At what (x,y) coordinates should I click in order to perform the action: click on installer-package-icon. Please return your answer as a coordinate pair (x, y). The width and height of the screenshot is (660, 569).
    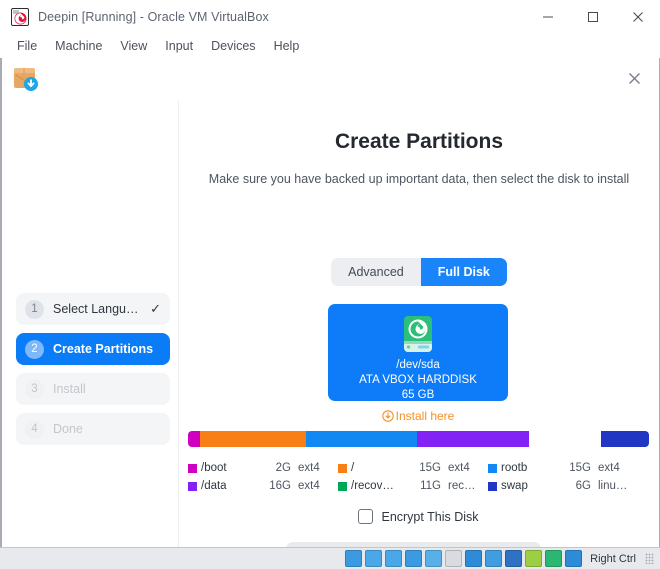
    Looking at the image, I should click on (26, 79).